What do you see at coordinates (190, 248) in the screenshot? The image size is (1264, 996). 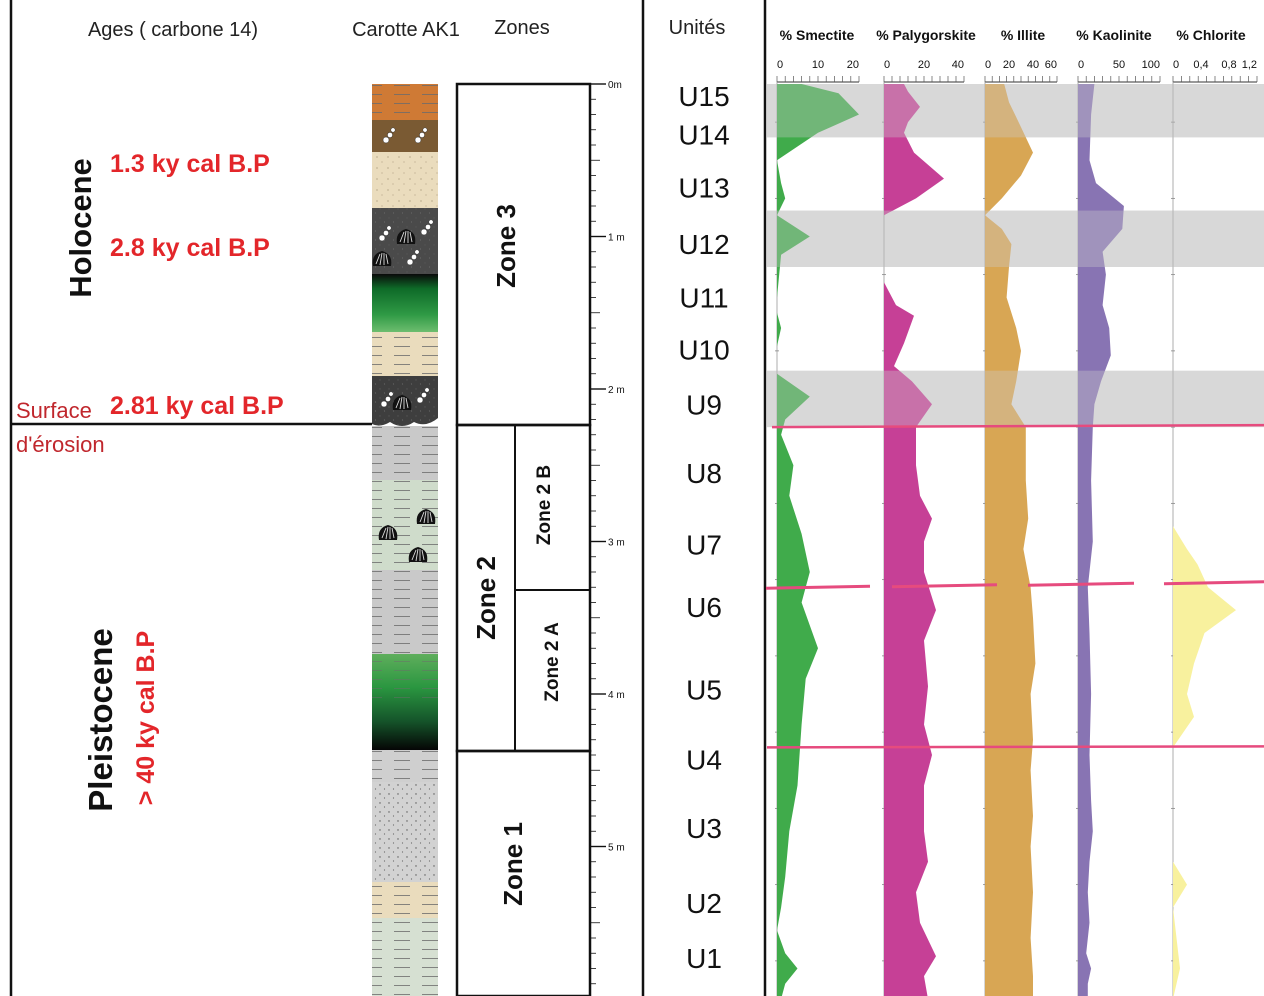 I see `date-label-2: 2.8 ky cal B.P` at bounding box center [190, 248].